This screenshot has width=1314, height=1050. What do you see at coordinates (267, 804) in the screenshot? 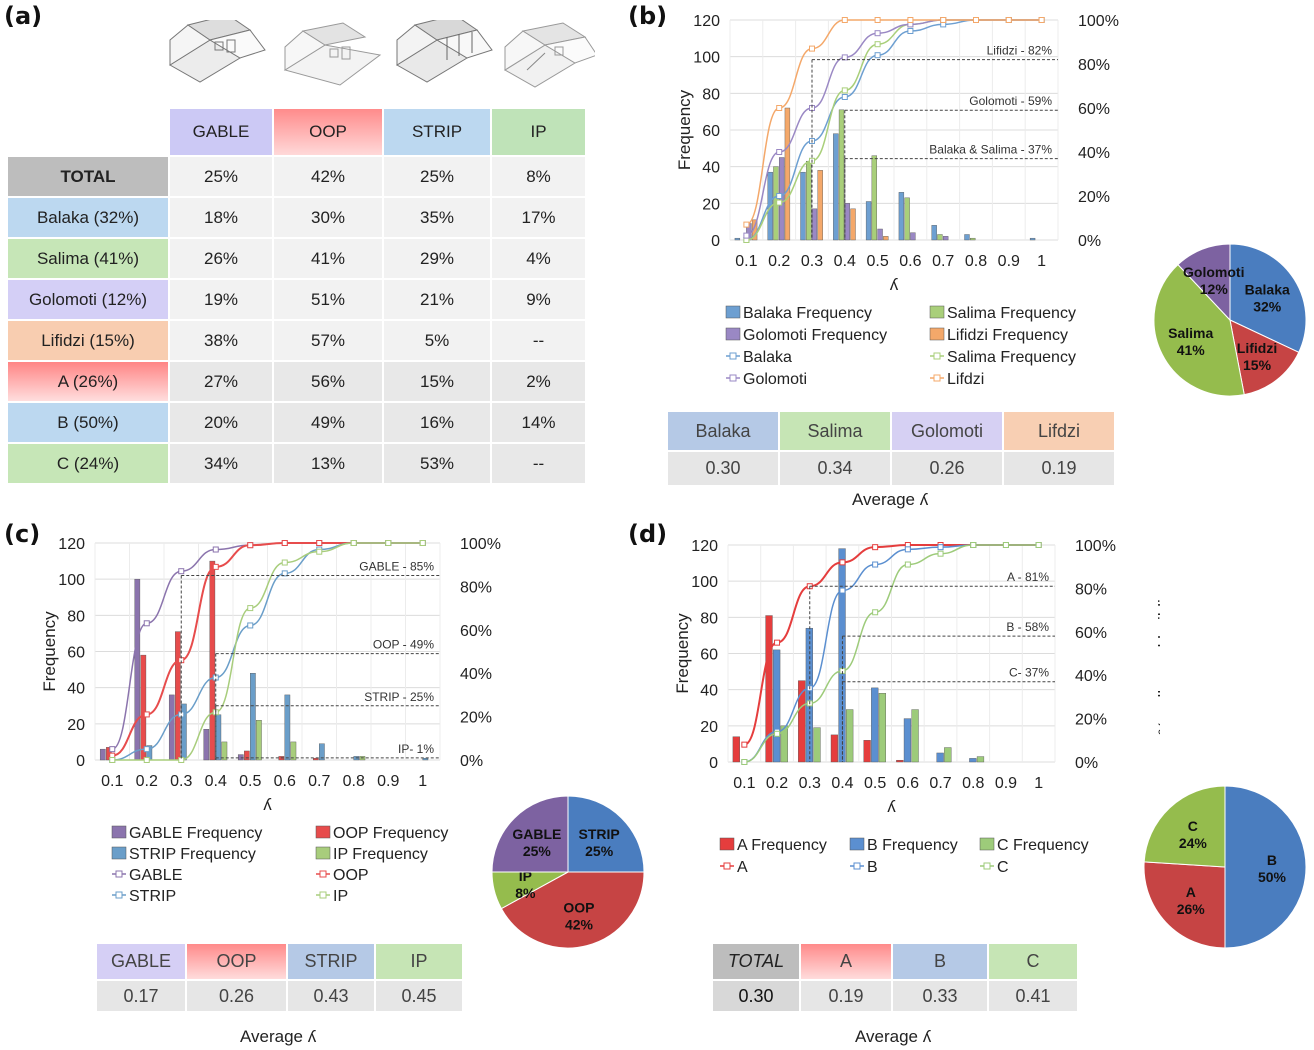
I see `x-axis-label: ʎ` at bounding box center [267, 804].